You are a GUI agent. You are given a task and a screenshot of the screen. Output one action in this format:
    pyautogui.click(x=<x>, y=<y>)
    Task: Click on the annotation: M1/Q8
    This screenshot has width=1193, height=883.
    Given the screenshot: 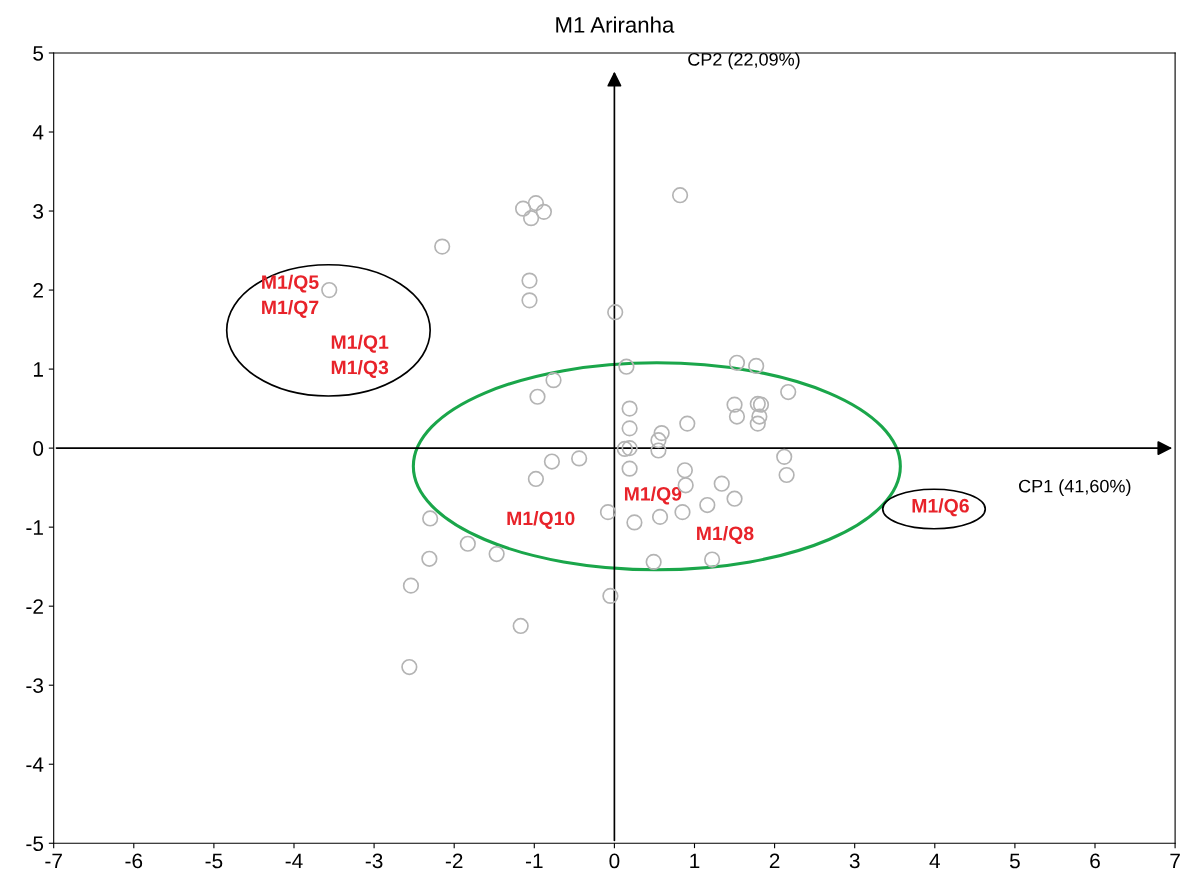 What is the action you would take?
    pyautogui.click(x=725, y=534)
    